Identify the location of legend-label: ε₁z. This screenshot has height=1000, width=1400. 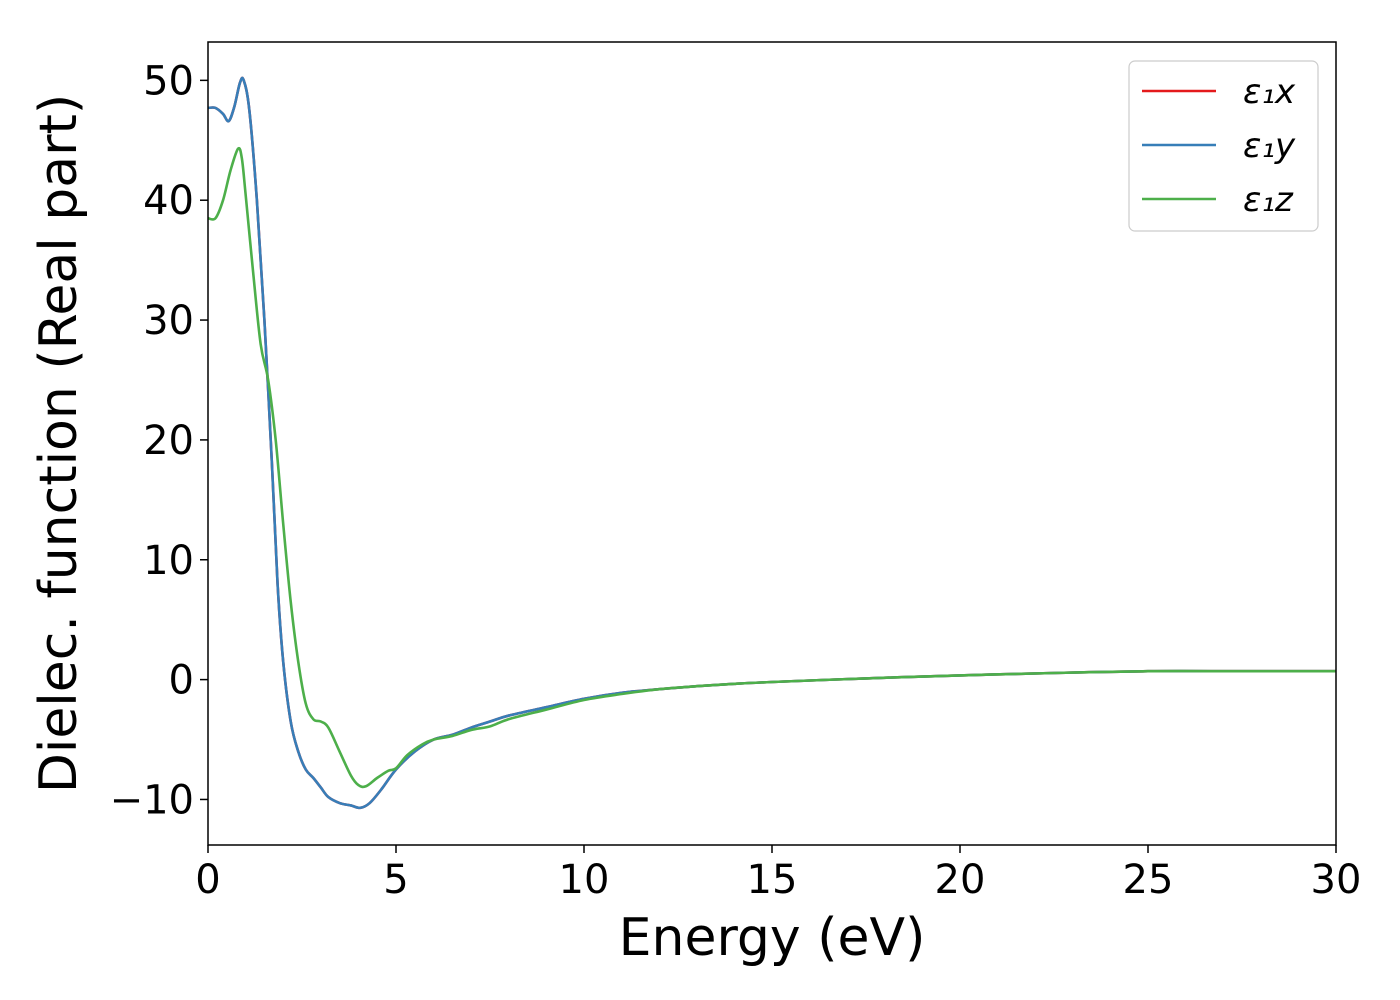
(1268, 200).